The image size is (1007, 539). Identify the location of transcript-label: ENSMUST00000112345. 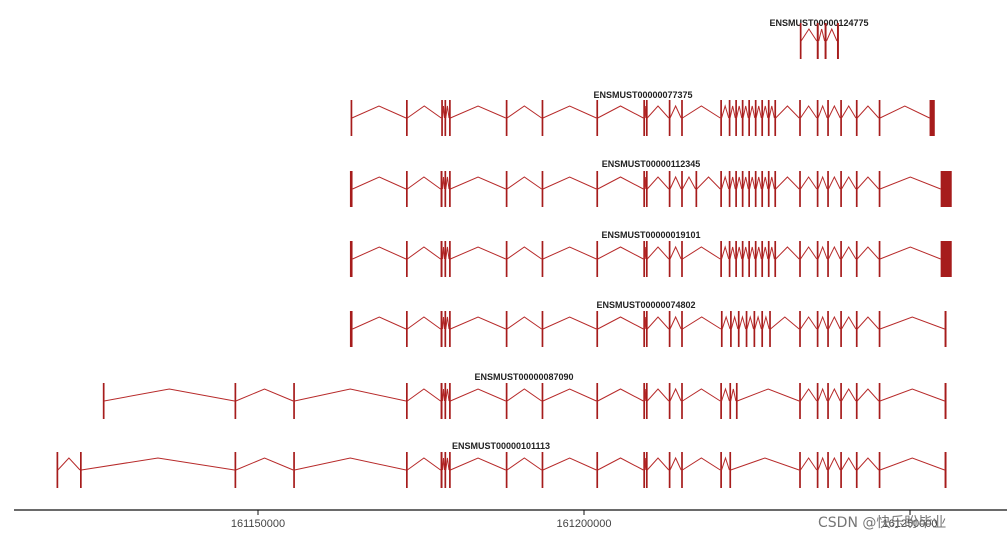
(651, 164).